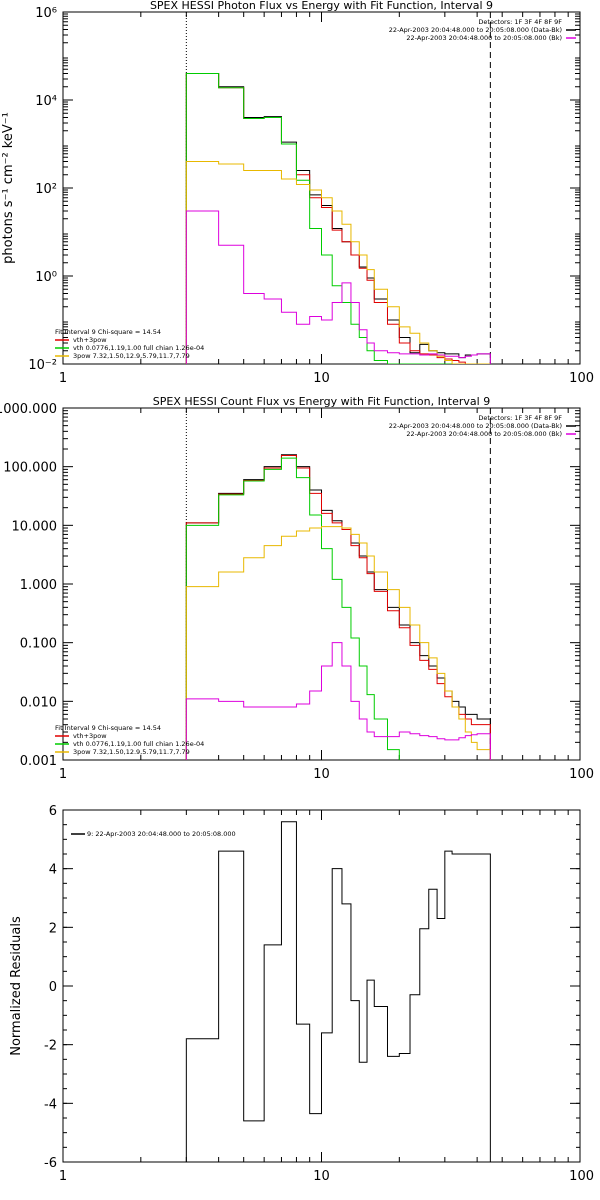 The width and height of the screenshot is (600, 1200). I want to click on y-tick-label: 10.000, so click(35, 526).